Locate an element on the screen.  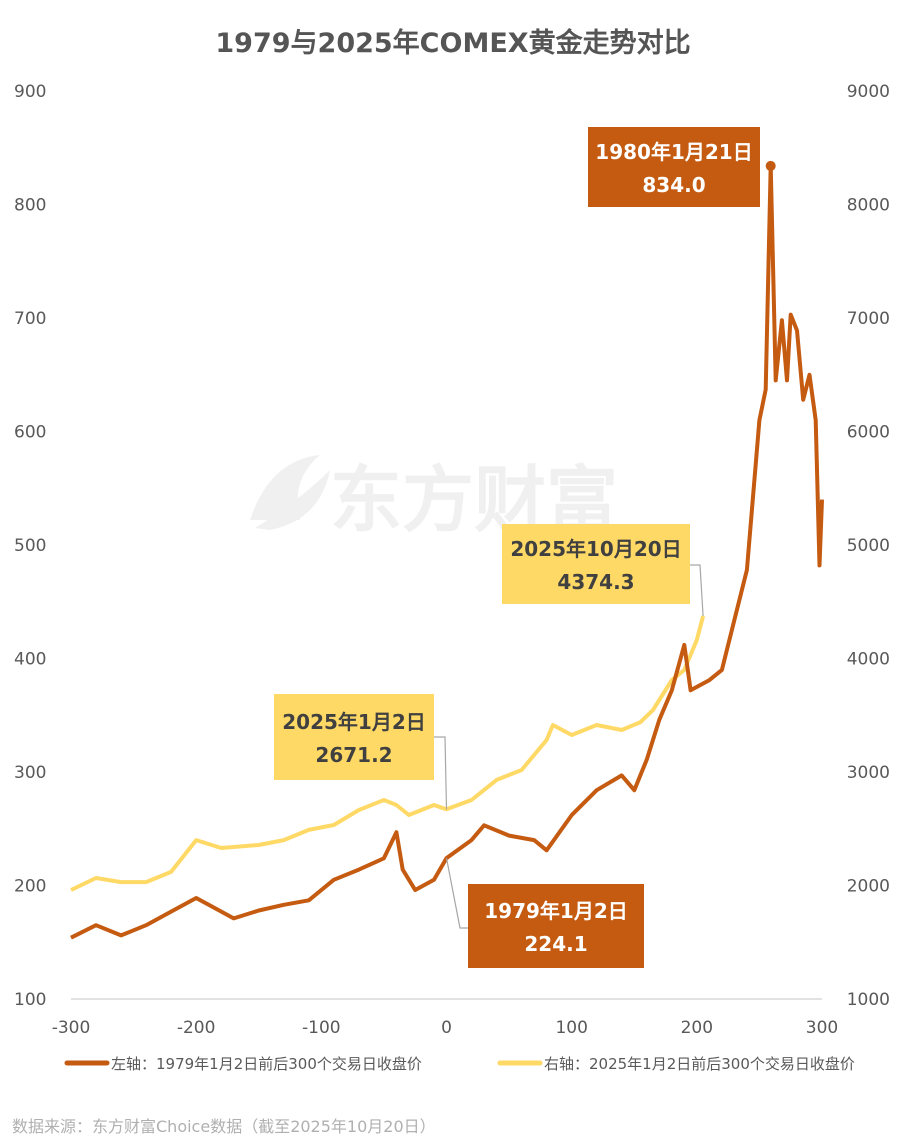
annotation-date: 1980年1月21日 is located at coordinates (673, 152).